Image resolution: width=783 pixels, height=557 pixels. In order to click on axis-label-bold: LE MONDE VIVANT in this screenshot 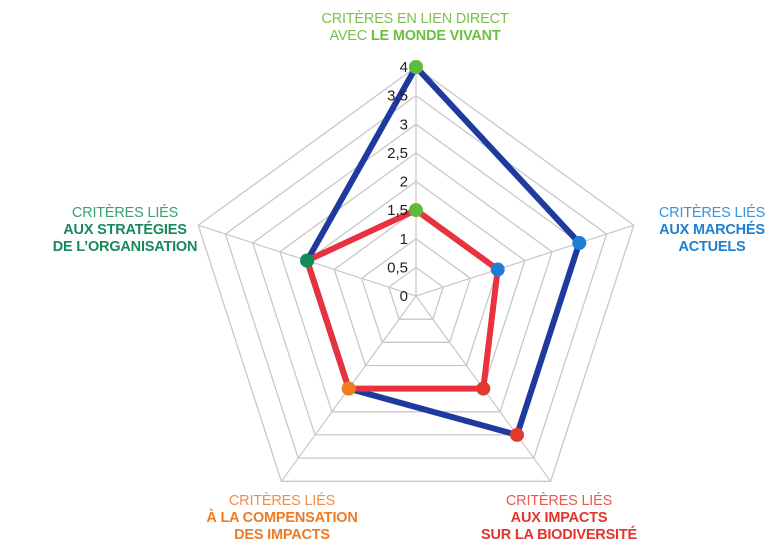, I will do `click(435, 36)`.